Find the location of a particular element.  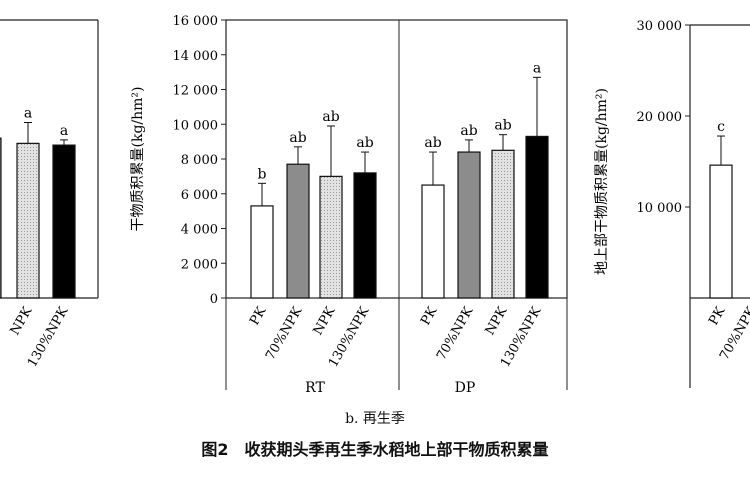

y-tick-label: 6 000 is located at coordinates (199, 195).